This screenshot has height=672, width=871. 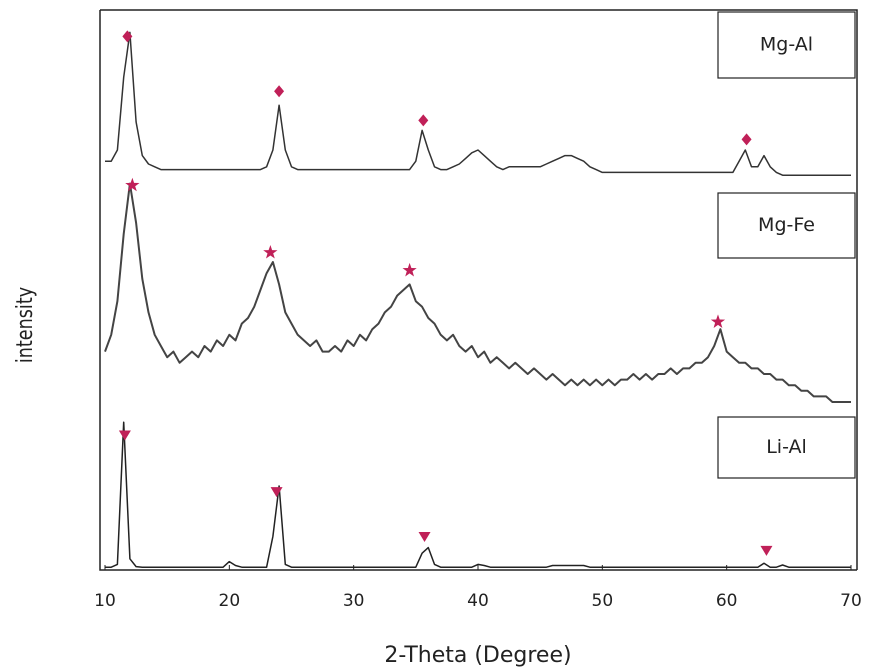 What do you see at coordinates (603, 601) in the screenshot?
I see `x-tick-label: 50` at bounding box center [603, 601].